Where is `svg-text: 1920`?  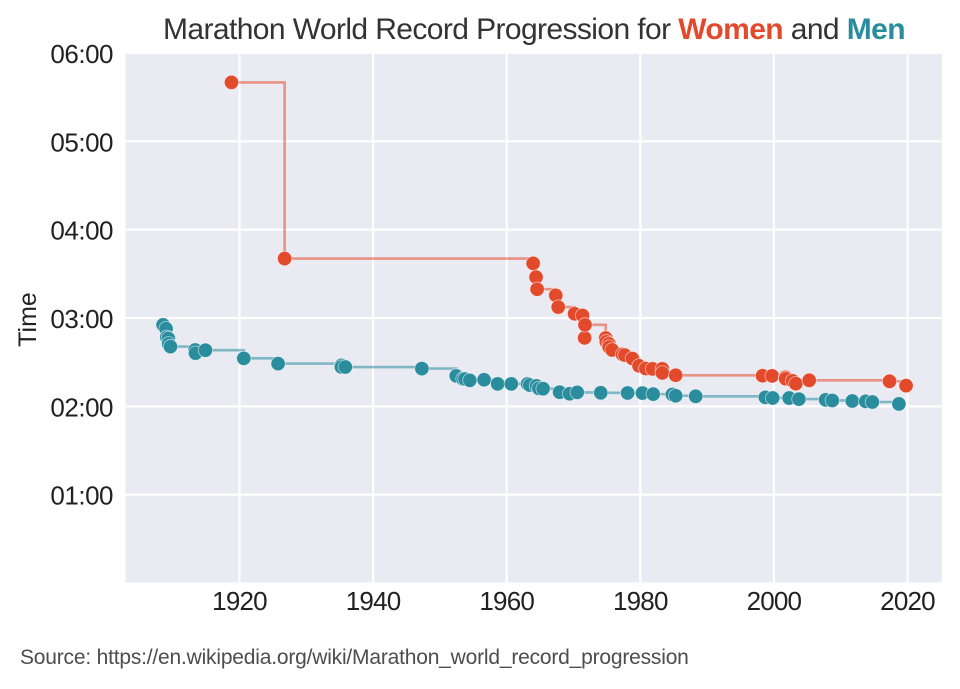
svg-text: 1920 is located at coordinates (239, 601).